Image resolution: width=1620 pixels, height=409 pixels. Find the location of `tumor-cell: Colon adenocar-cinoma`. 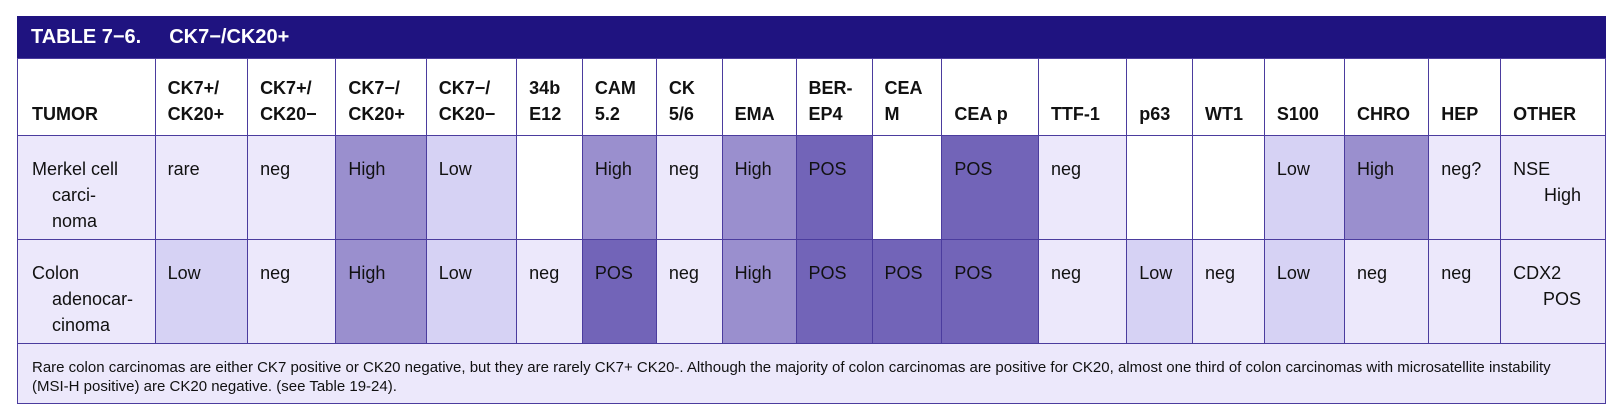

tumor-cell: Colon adenocar-cinoma is located at coordinates (86, 291).